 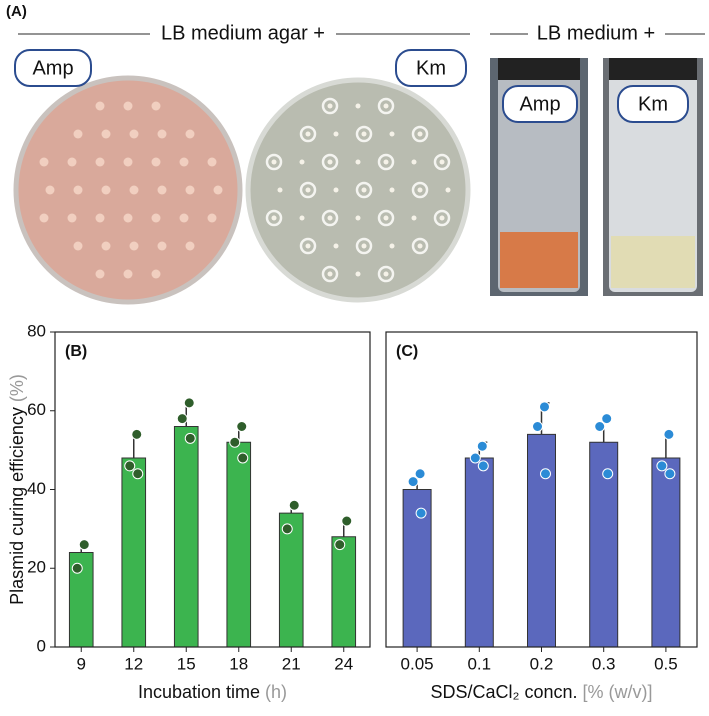 What do you see at coordinates (653, 262) in the screenshot?
I see `liquid` at bounding box center [653, 262].